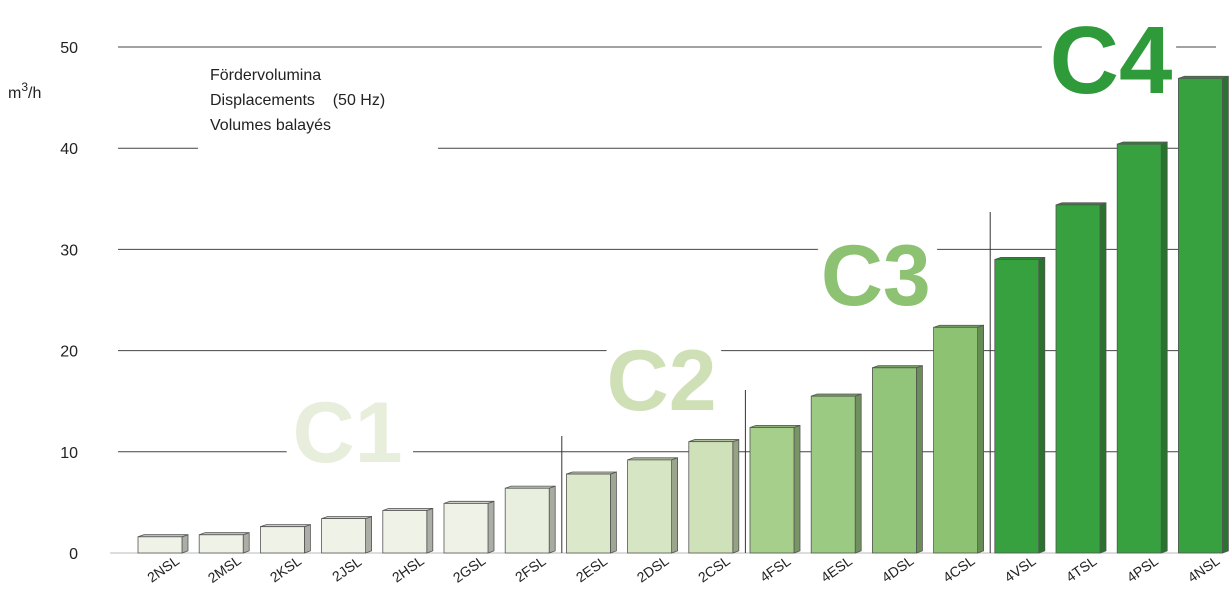  Describe the element at coordinates (1081, 569) in the screenshot. I see `x-tick-label-4TSL: 4TSL` at that location.